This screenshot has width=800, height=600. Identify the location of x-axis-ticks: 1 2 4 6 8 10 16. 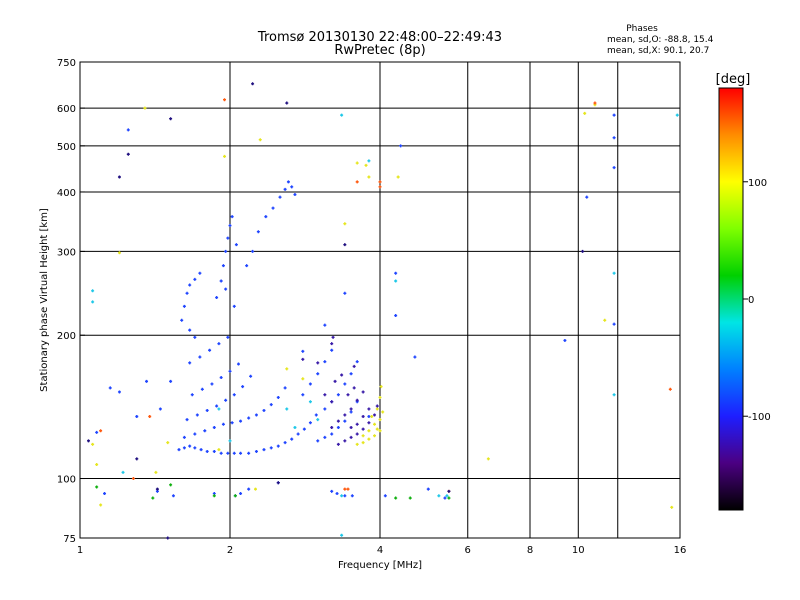
(382, 550).